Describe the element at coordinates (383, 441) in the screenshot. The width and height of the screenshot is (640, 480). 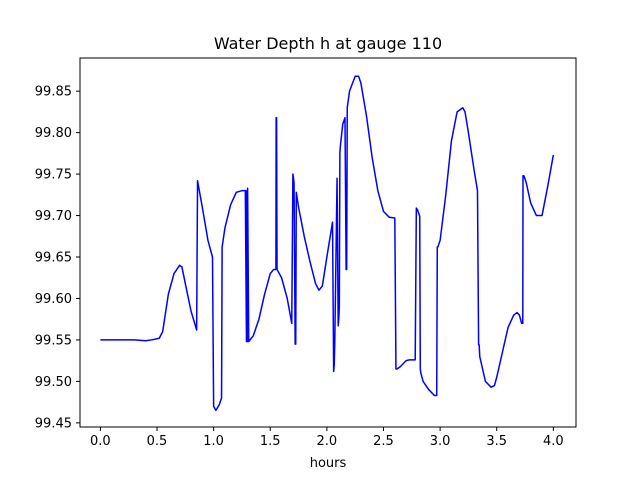
I see `x-tick-label: 2.5` at that location.